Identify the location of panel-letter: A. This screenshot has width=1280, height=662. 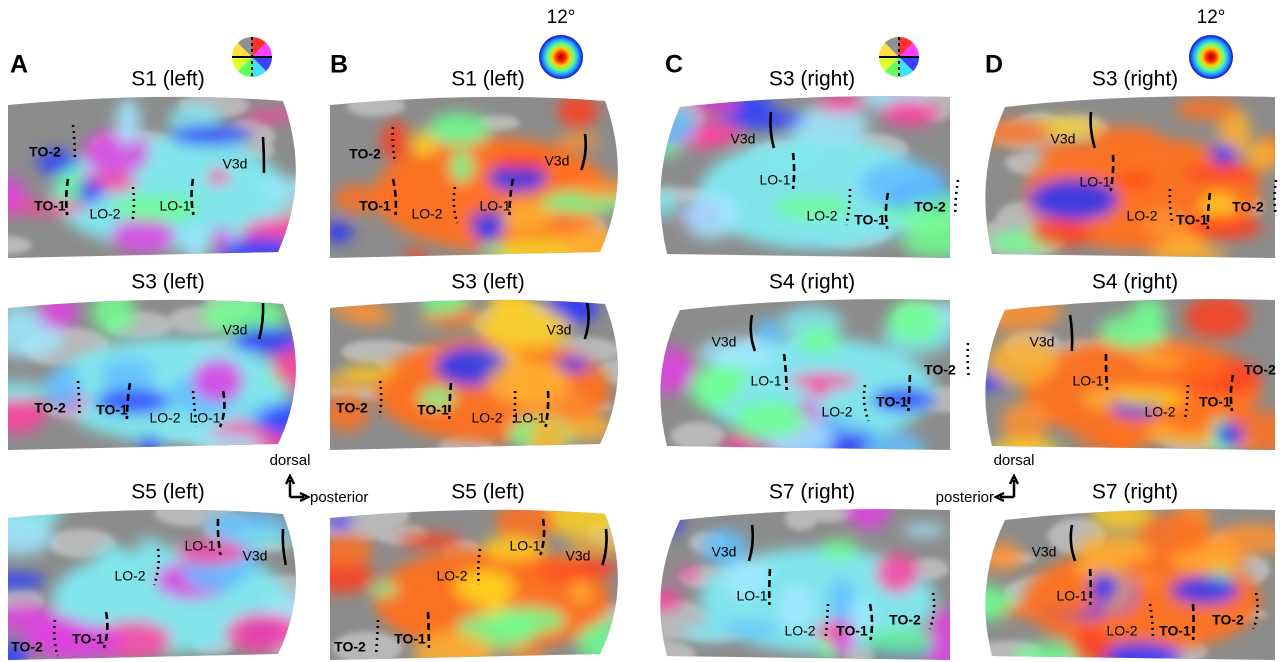
(19, 65).